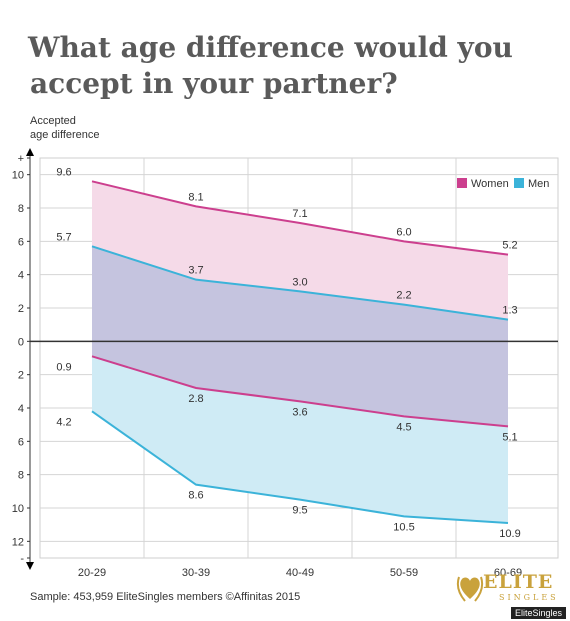  Describe the element at coordinates (21, 342) in the screenshot. I see `y-tick-label: 0` at that location.